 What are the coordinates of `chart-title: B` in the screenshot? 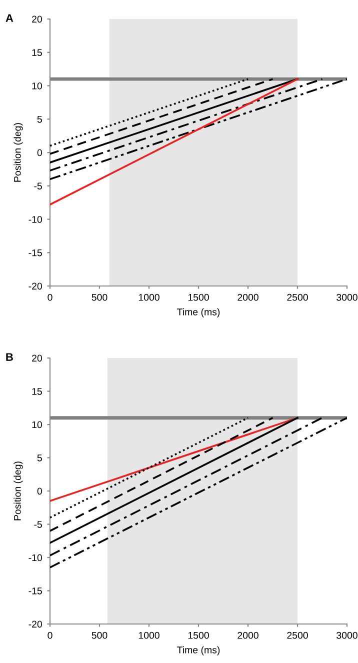 It's located at (9, 357).